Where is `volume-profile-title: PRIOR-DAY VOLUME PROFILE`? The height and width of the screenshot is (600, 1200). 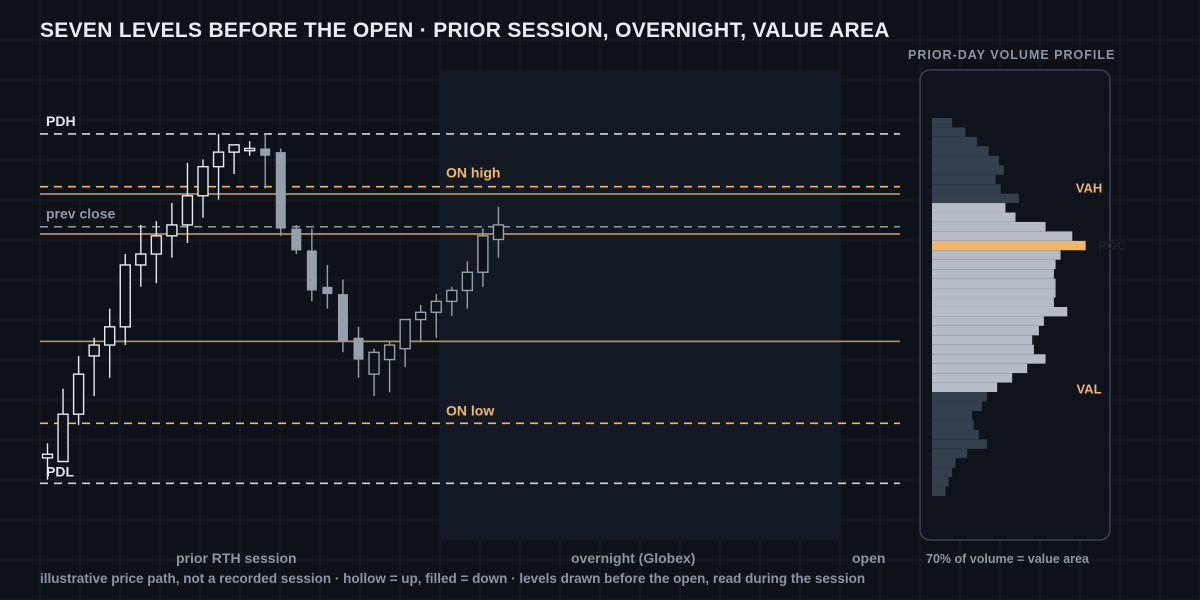
volume-profile-title: PRIOR-DAY VOLUME PROFILE is located at coordinates (1012, 55).